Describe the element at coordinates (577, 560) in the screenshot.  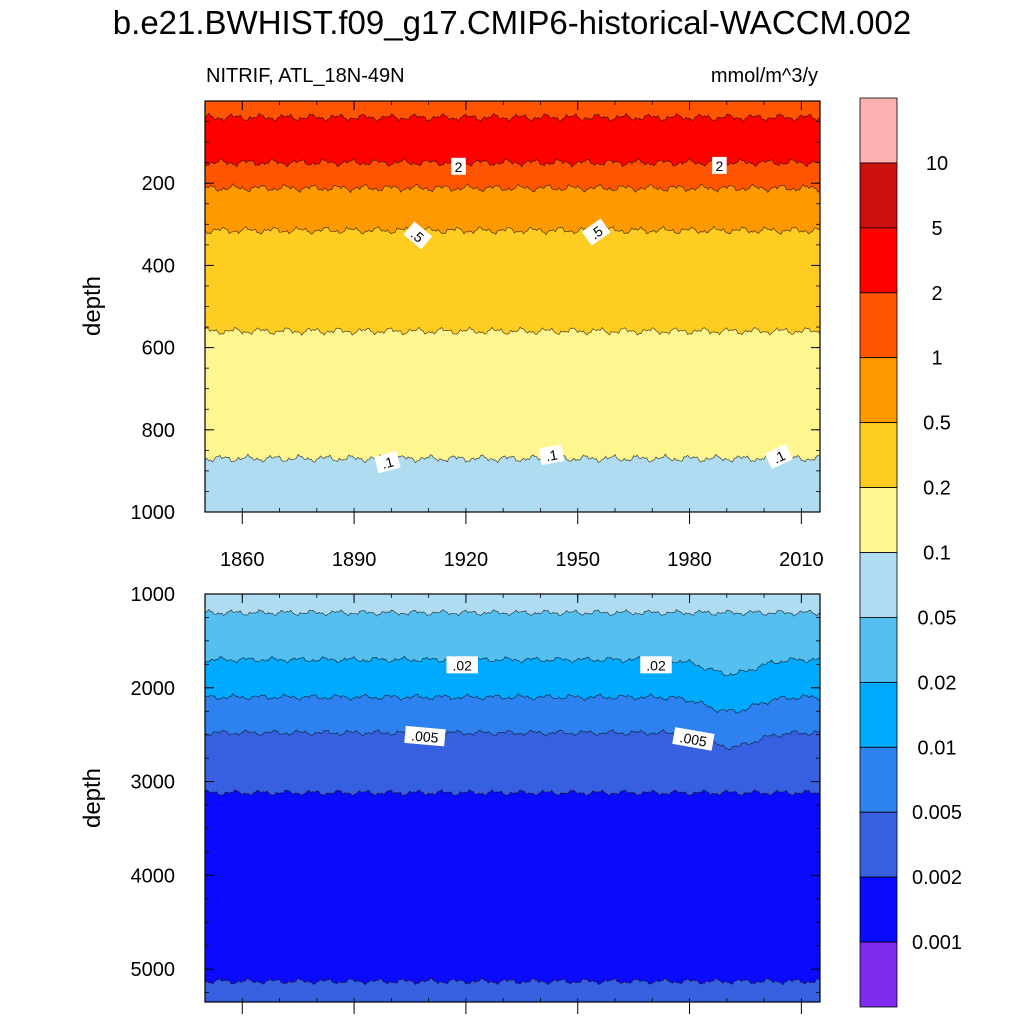
I see `x-tick-label: 1950` at that location.